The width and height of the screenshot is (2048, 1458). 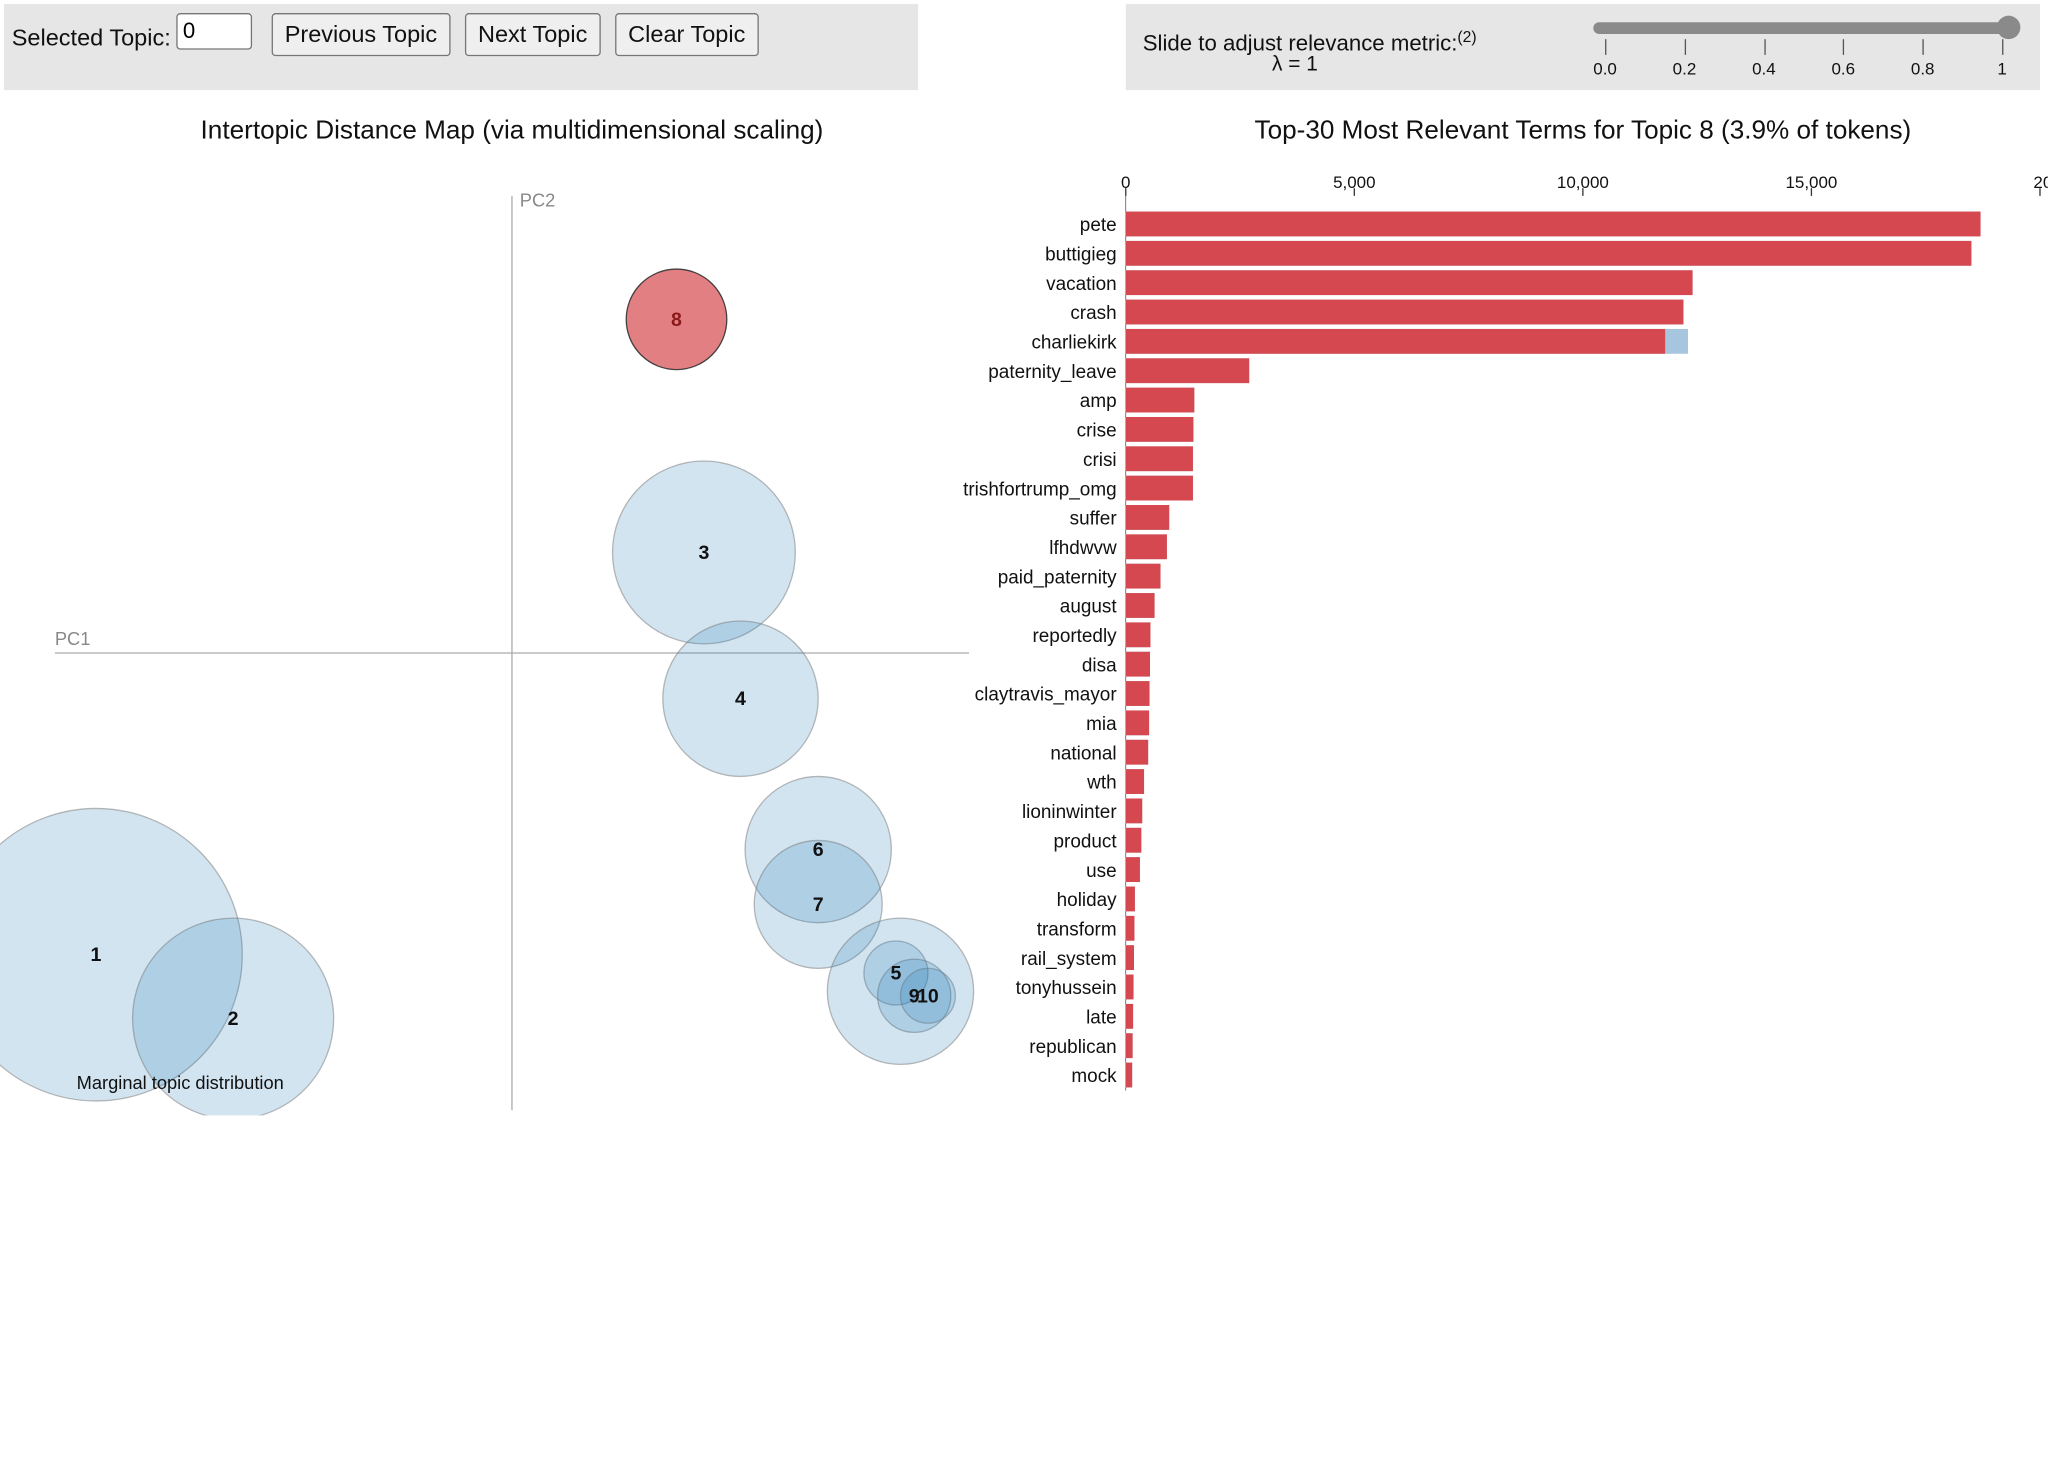 I want to click on term-label: use, so click(x=1101, y=871).